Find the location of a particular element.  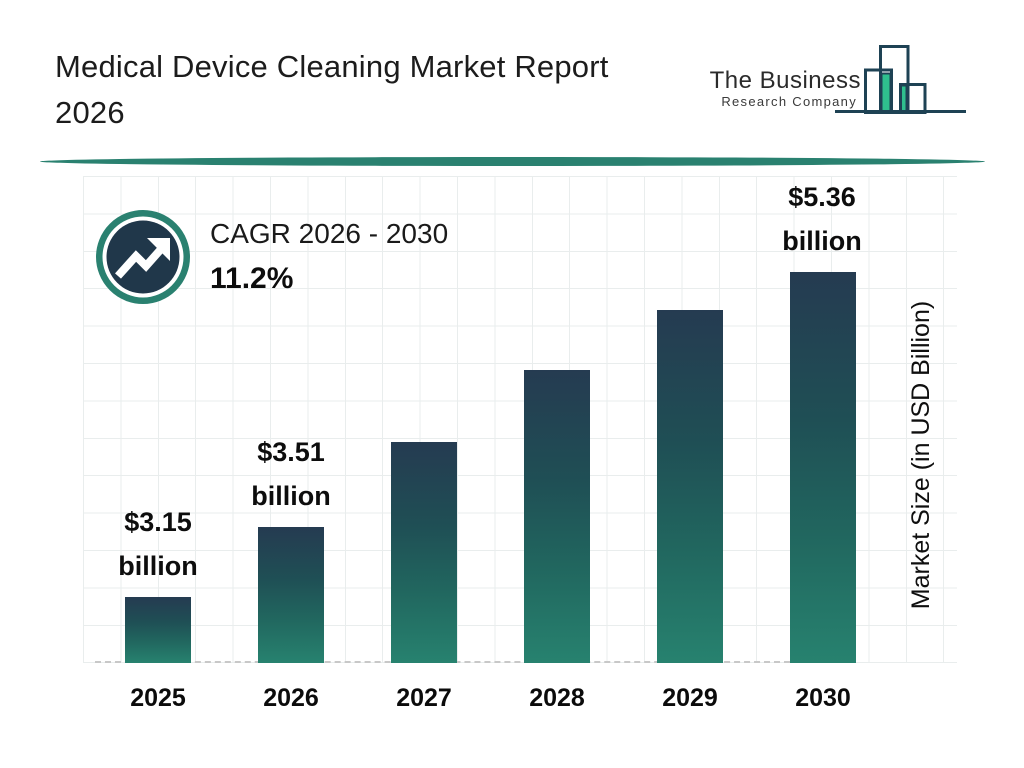

value-label-2030: $5.36 billion is located at coordinates (822, 219).